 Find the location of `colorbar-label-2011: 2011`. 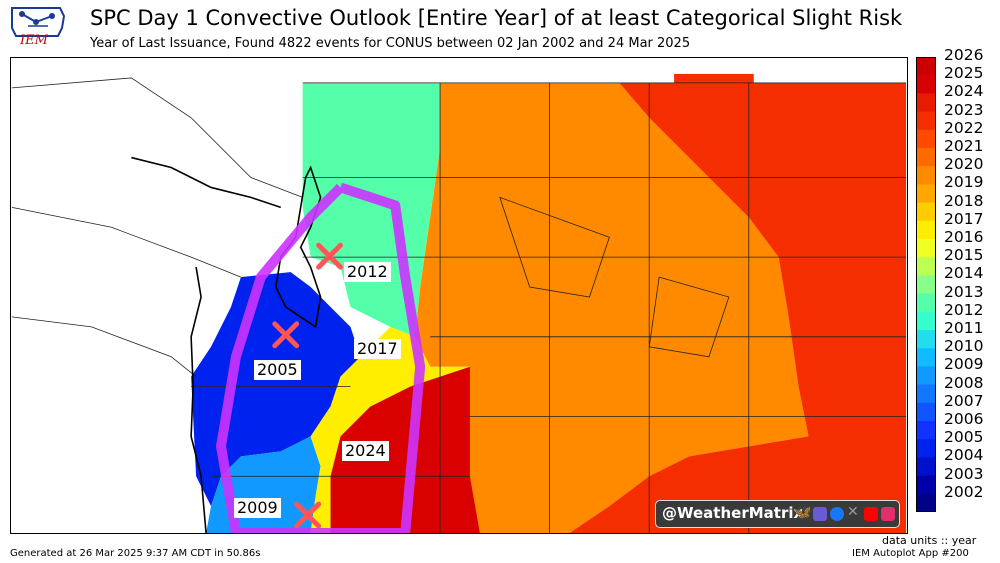

colorbar-label-2011: 2011 is located at coordinates (964, 328).